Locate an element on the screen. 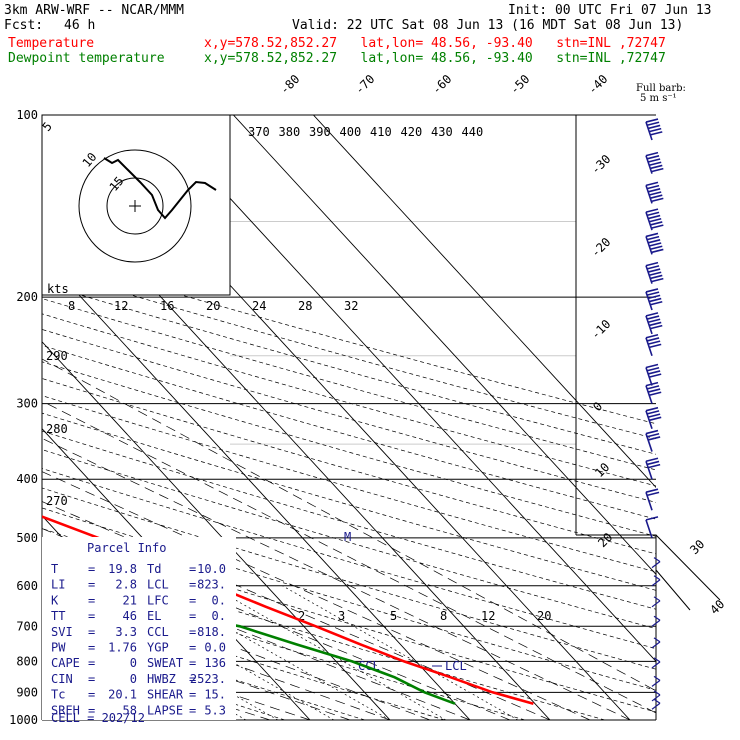  parcel-info-box is located at coordinates (139, 628).